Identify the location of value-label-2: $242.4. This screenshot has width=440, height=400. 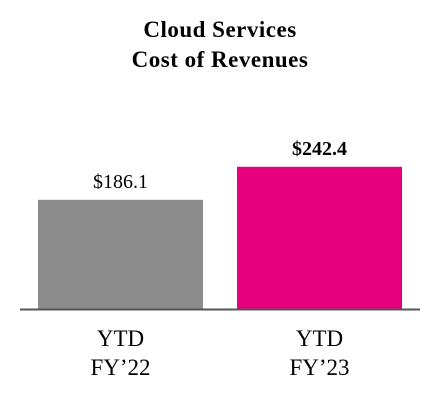
(319, 149).